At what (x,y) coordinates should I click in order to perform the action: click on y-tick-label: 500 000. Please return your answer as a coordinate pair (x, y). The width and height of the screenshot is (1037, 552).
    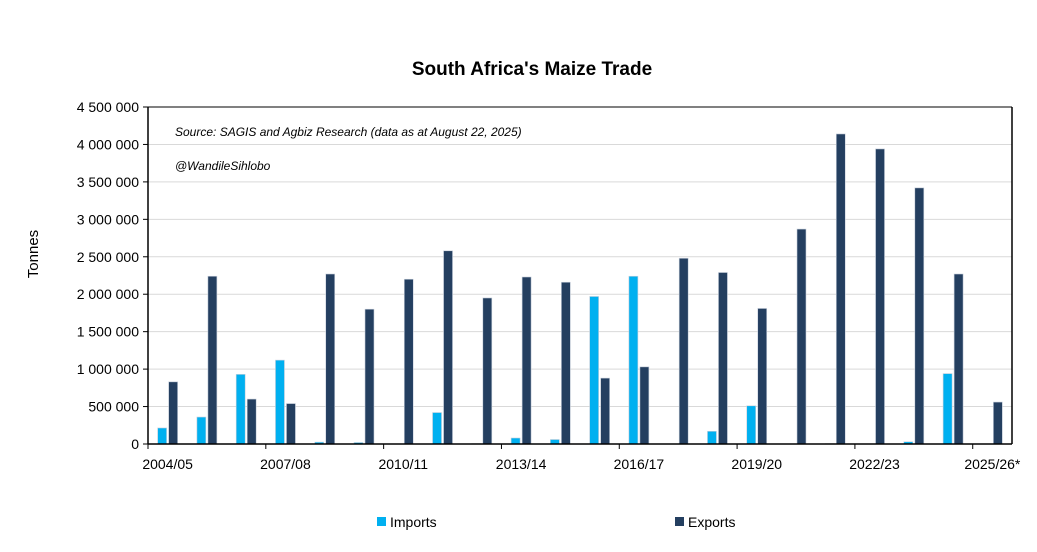
    Looking at the image, I should click on (113, 407).